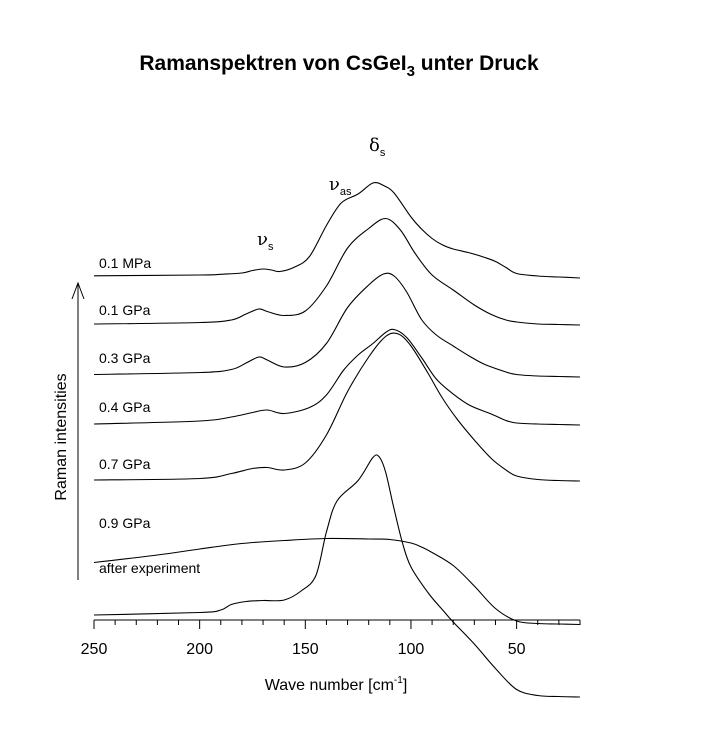 This screenshot has width=704, height=743. What do you see at coordinates (94, 649) in the screenshot?
I see `x-tick-label: 250` at bounding box center [94, 649].